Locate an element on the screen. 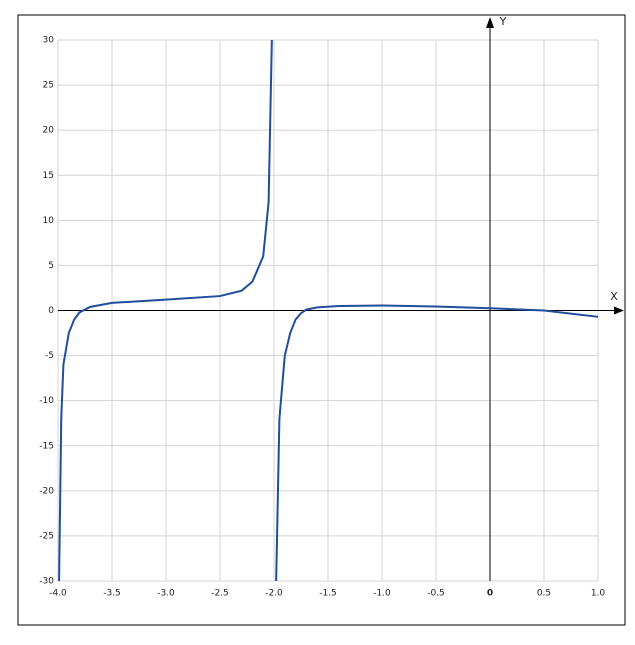 Image resolution: width=635 pixels, height=645 pixels. x-tick-label: -1.0 is located at coordinates (382, 594).